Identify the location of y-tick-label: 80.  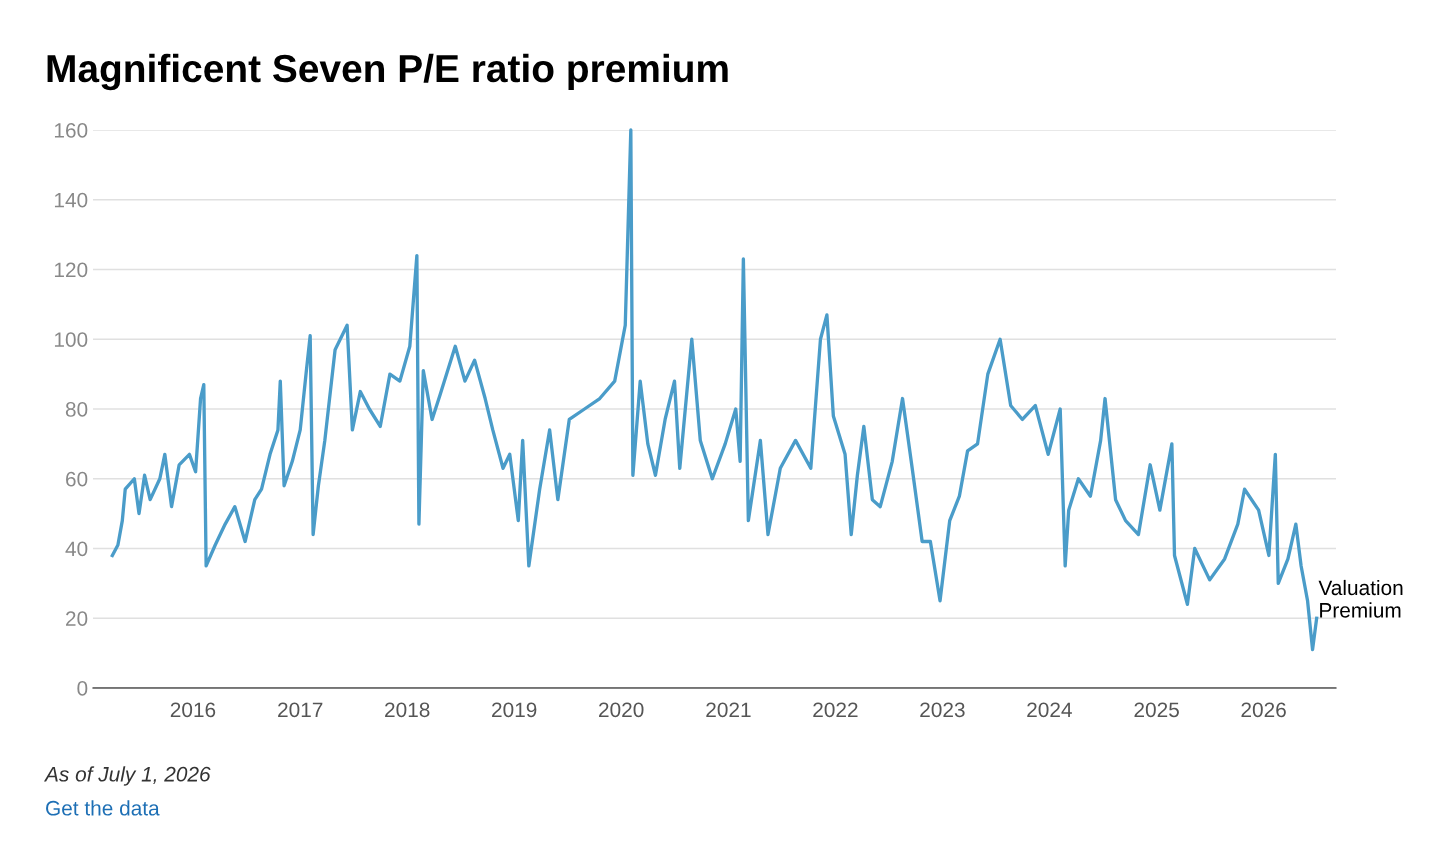
(76, 409).